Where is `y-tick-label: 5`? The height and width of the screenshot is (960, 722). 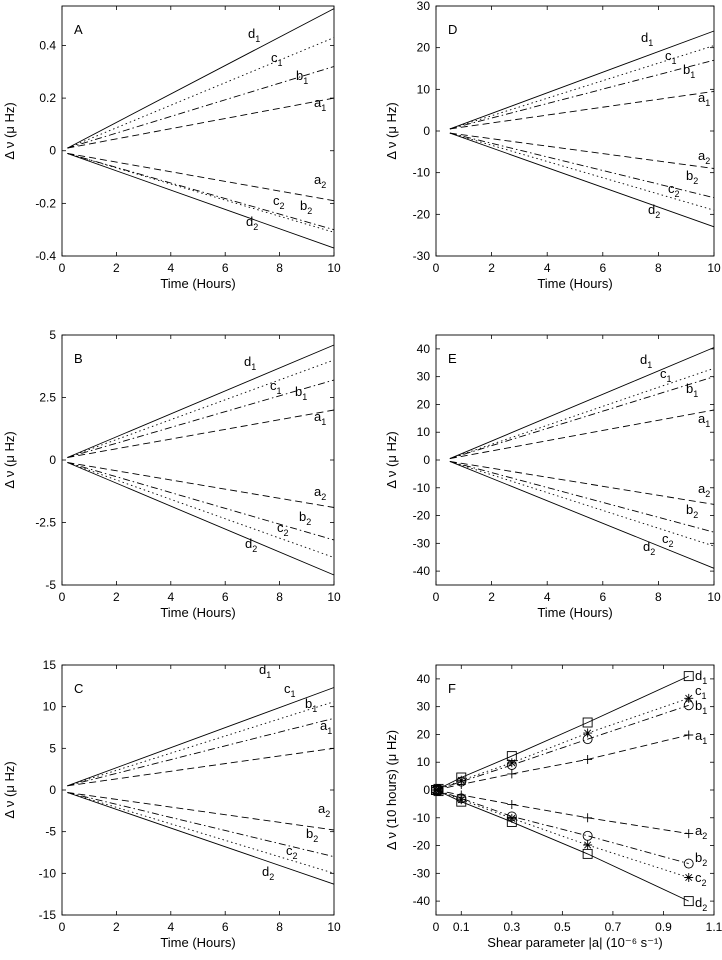
y-tick-label: 5 is located at coordinates (52, 335).